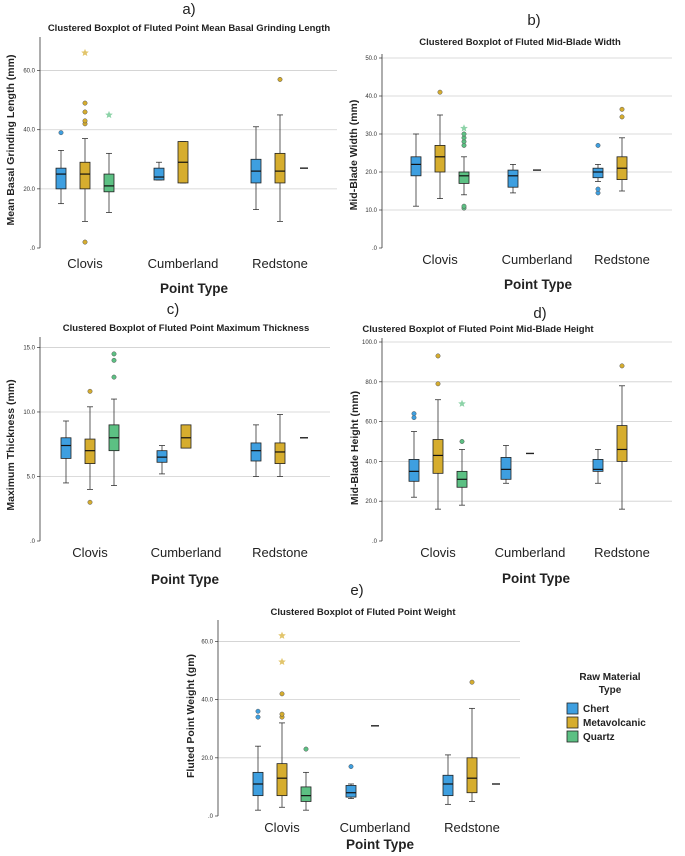  What do you see at coordinates (356, 590) in the screenshot?
I see `panel-e-letter: e)` at bounding box center [356, 590].